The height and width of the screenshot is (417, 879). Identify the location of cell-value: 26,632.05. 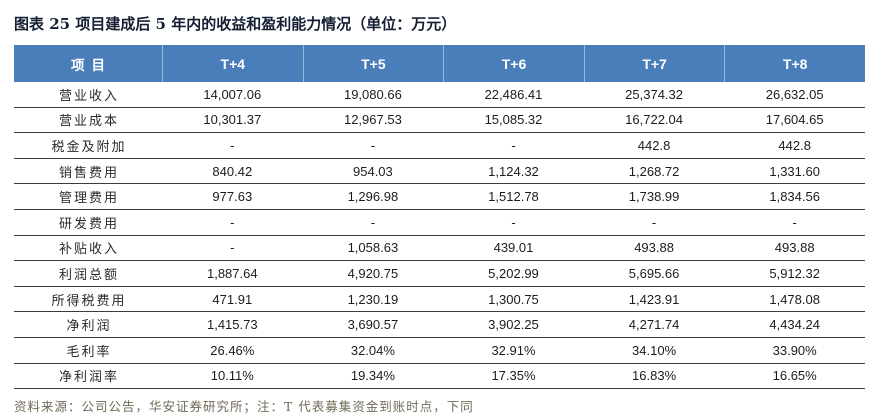
(794, 94).